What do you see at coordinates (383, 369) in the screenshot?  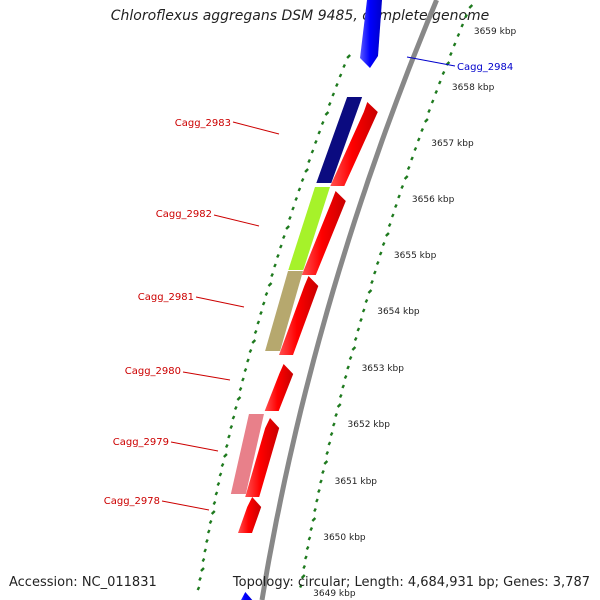 I see `scale-label: 3653 kbp` at bounding box center [383, 369].